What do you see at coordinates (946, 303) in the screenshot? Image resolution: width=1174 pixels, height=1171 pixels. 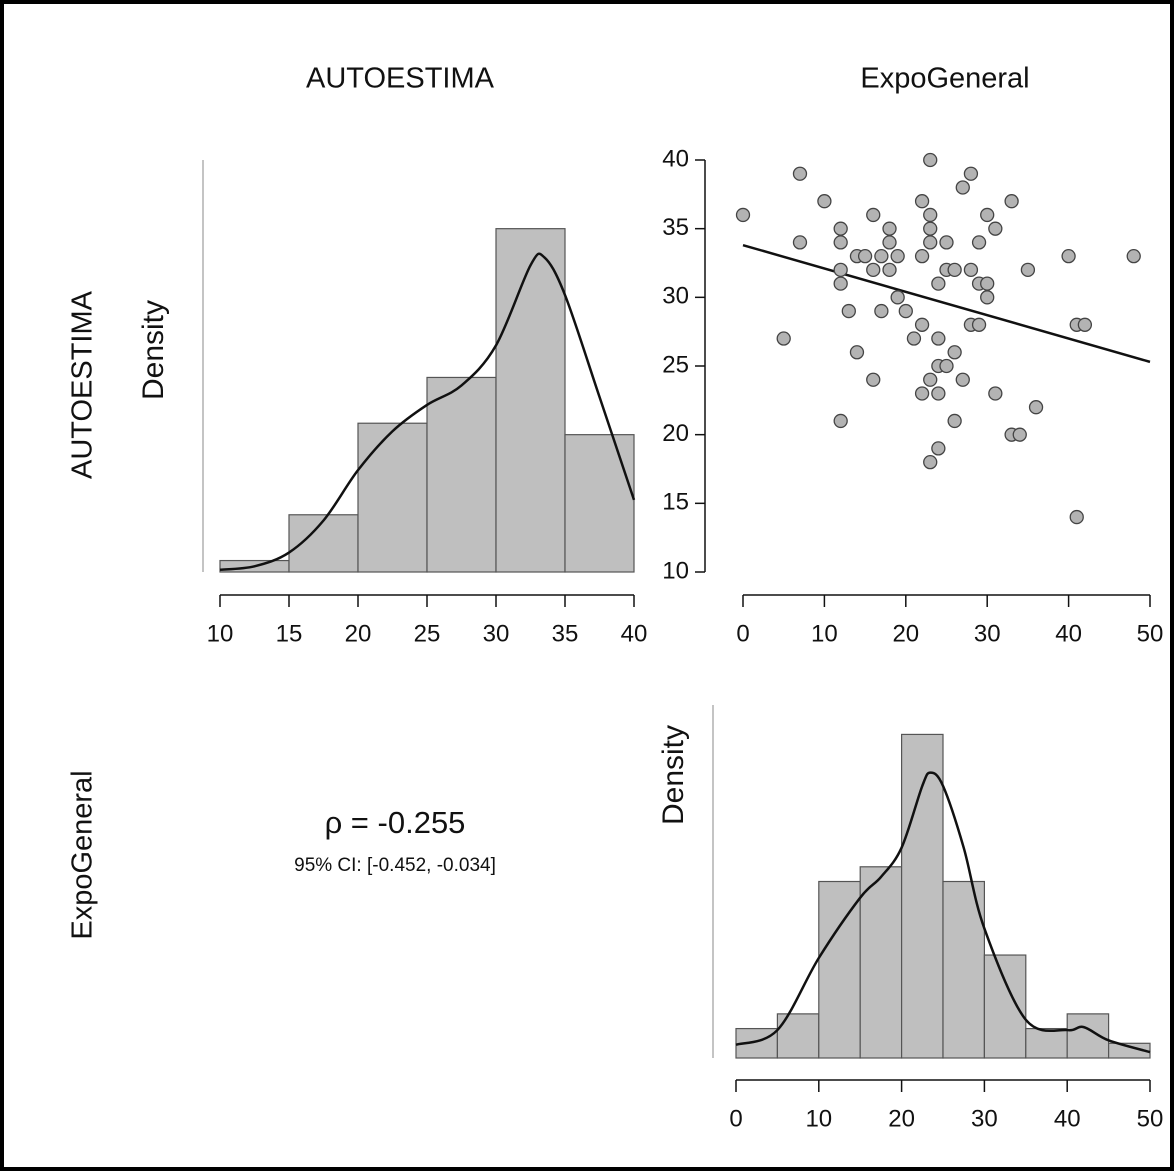 I see `regression-line` at bounding box center [946, 303].